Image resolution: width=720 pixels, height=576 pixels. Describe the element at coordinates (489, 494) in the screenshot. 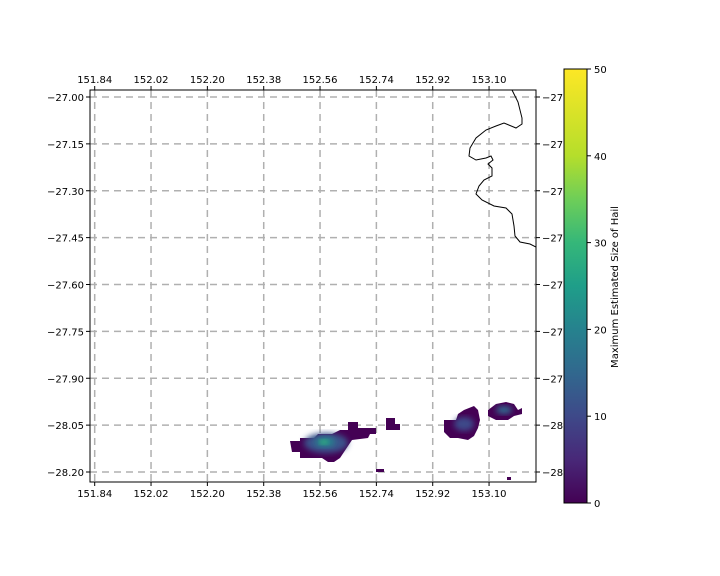

I see `tick-label-bottom: 153.10` at that location.